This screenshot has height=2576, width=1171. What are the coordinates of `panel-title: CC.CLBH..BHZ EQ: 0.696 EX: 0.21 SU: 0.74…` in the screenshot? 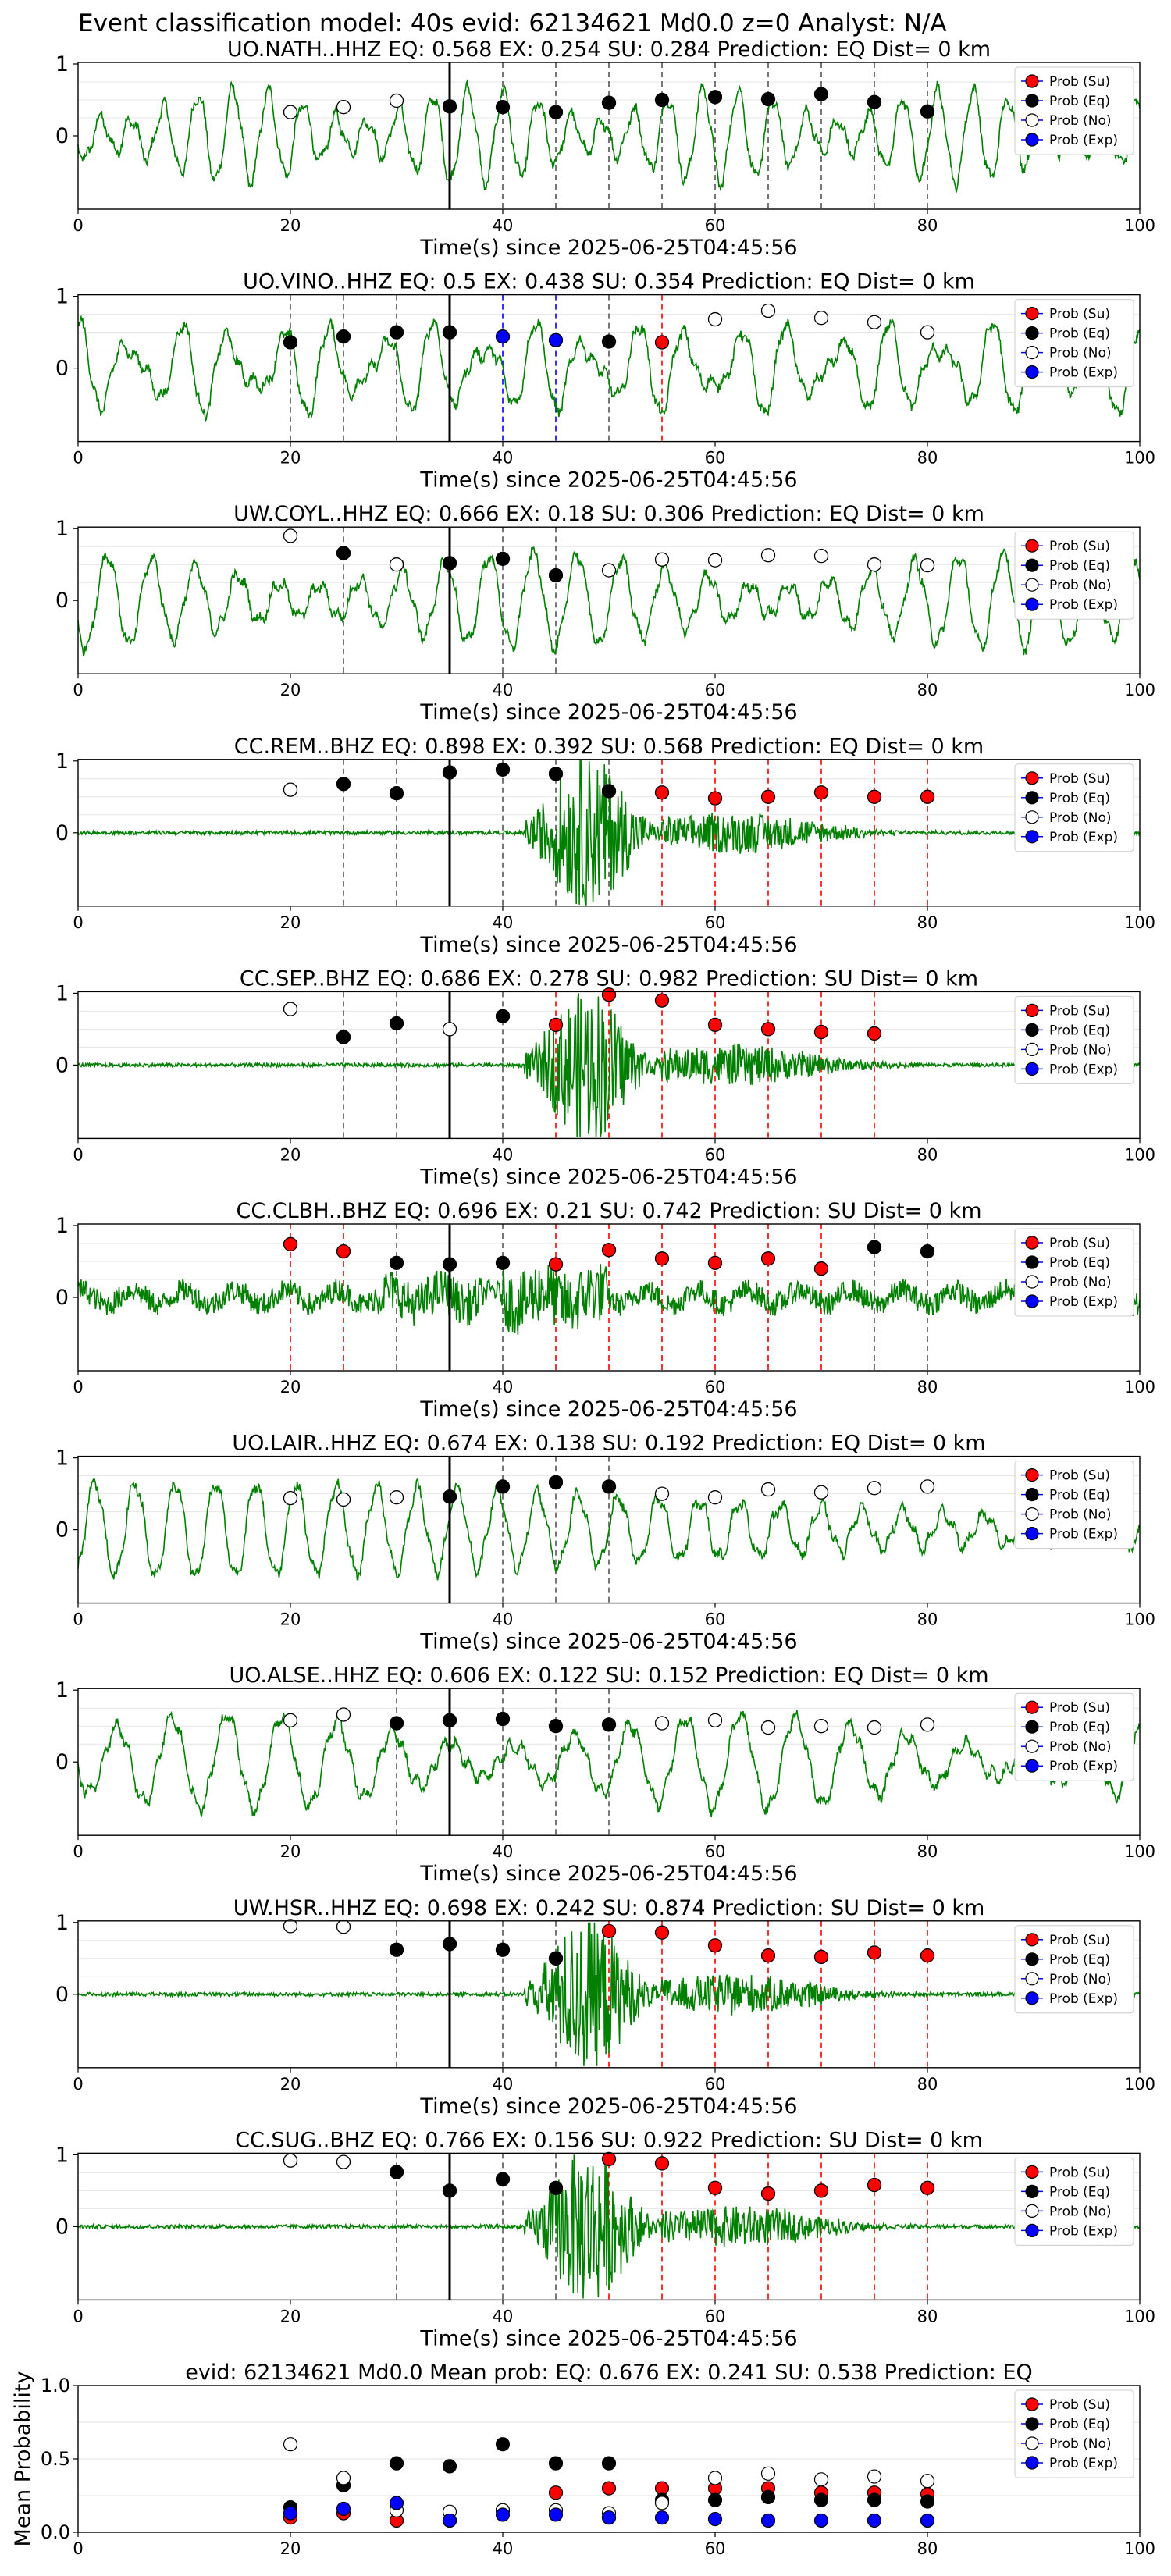 It's located at (608, 1211).